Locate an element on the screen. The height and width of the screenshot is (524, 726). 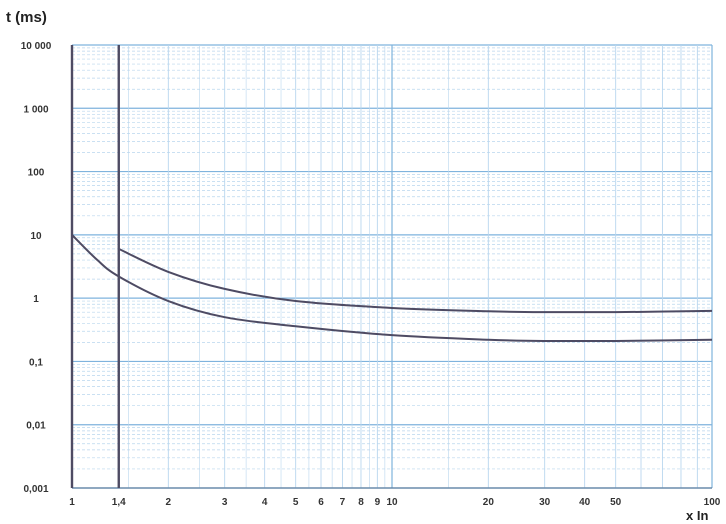
series-2-curve is located at coordinates (415, 280).